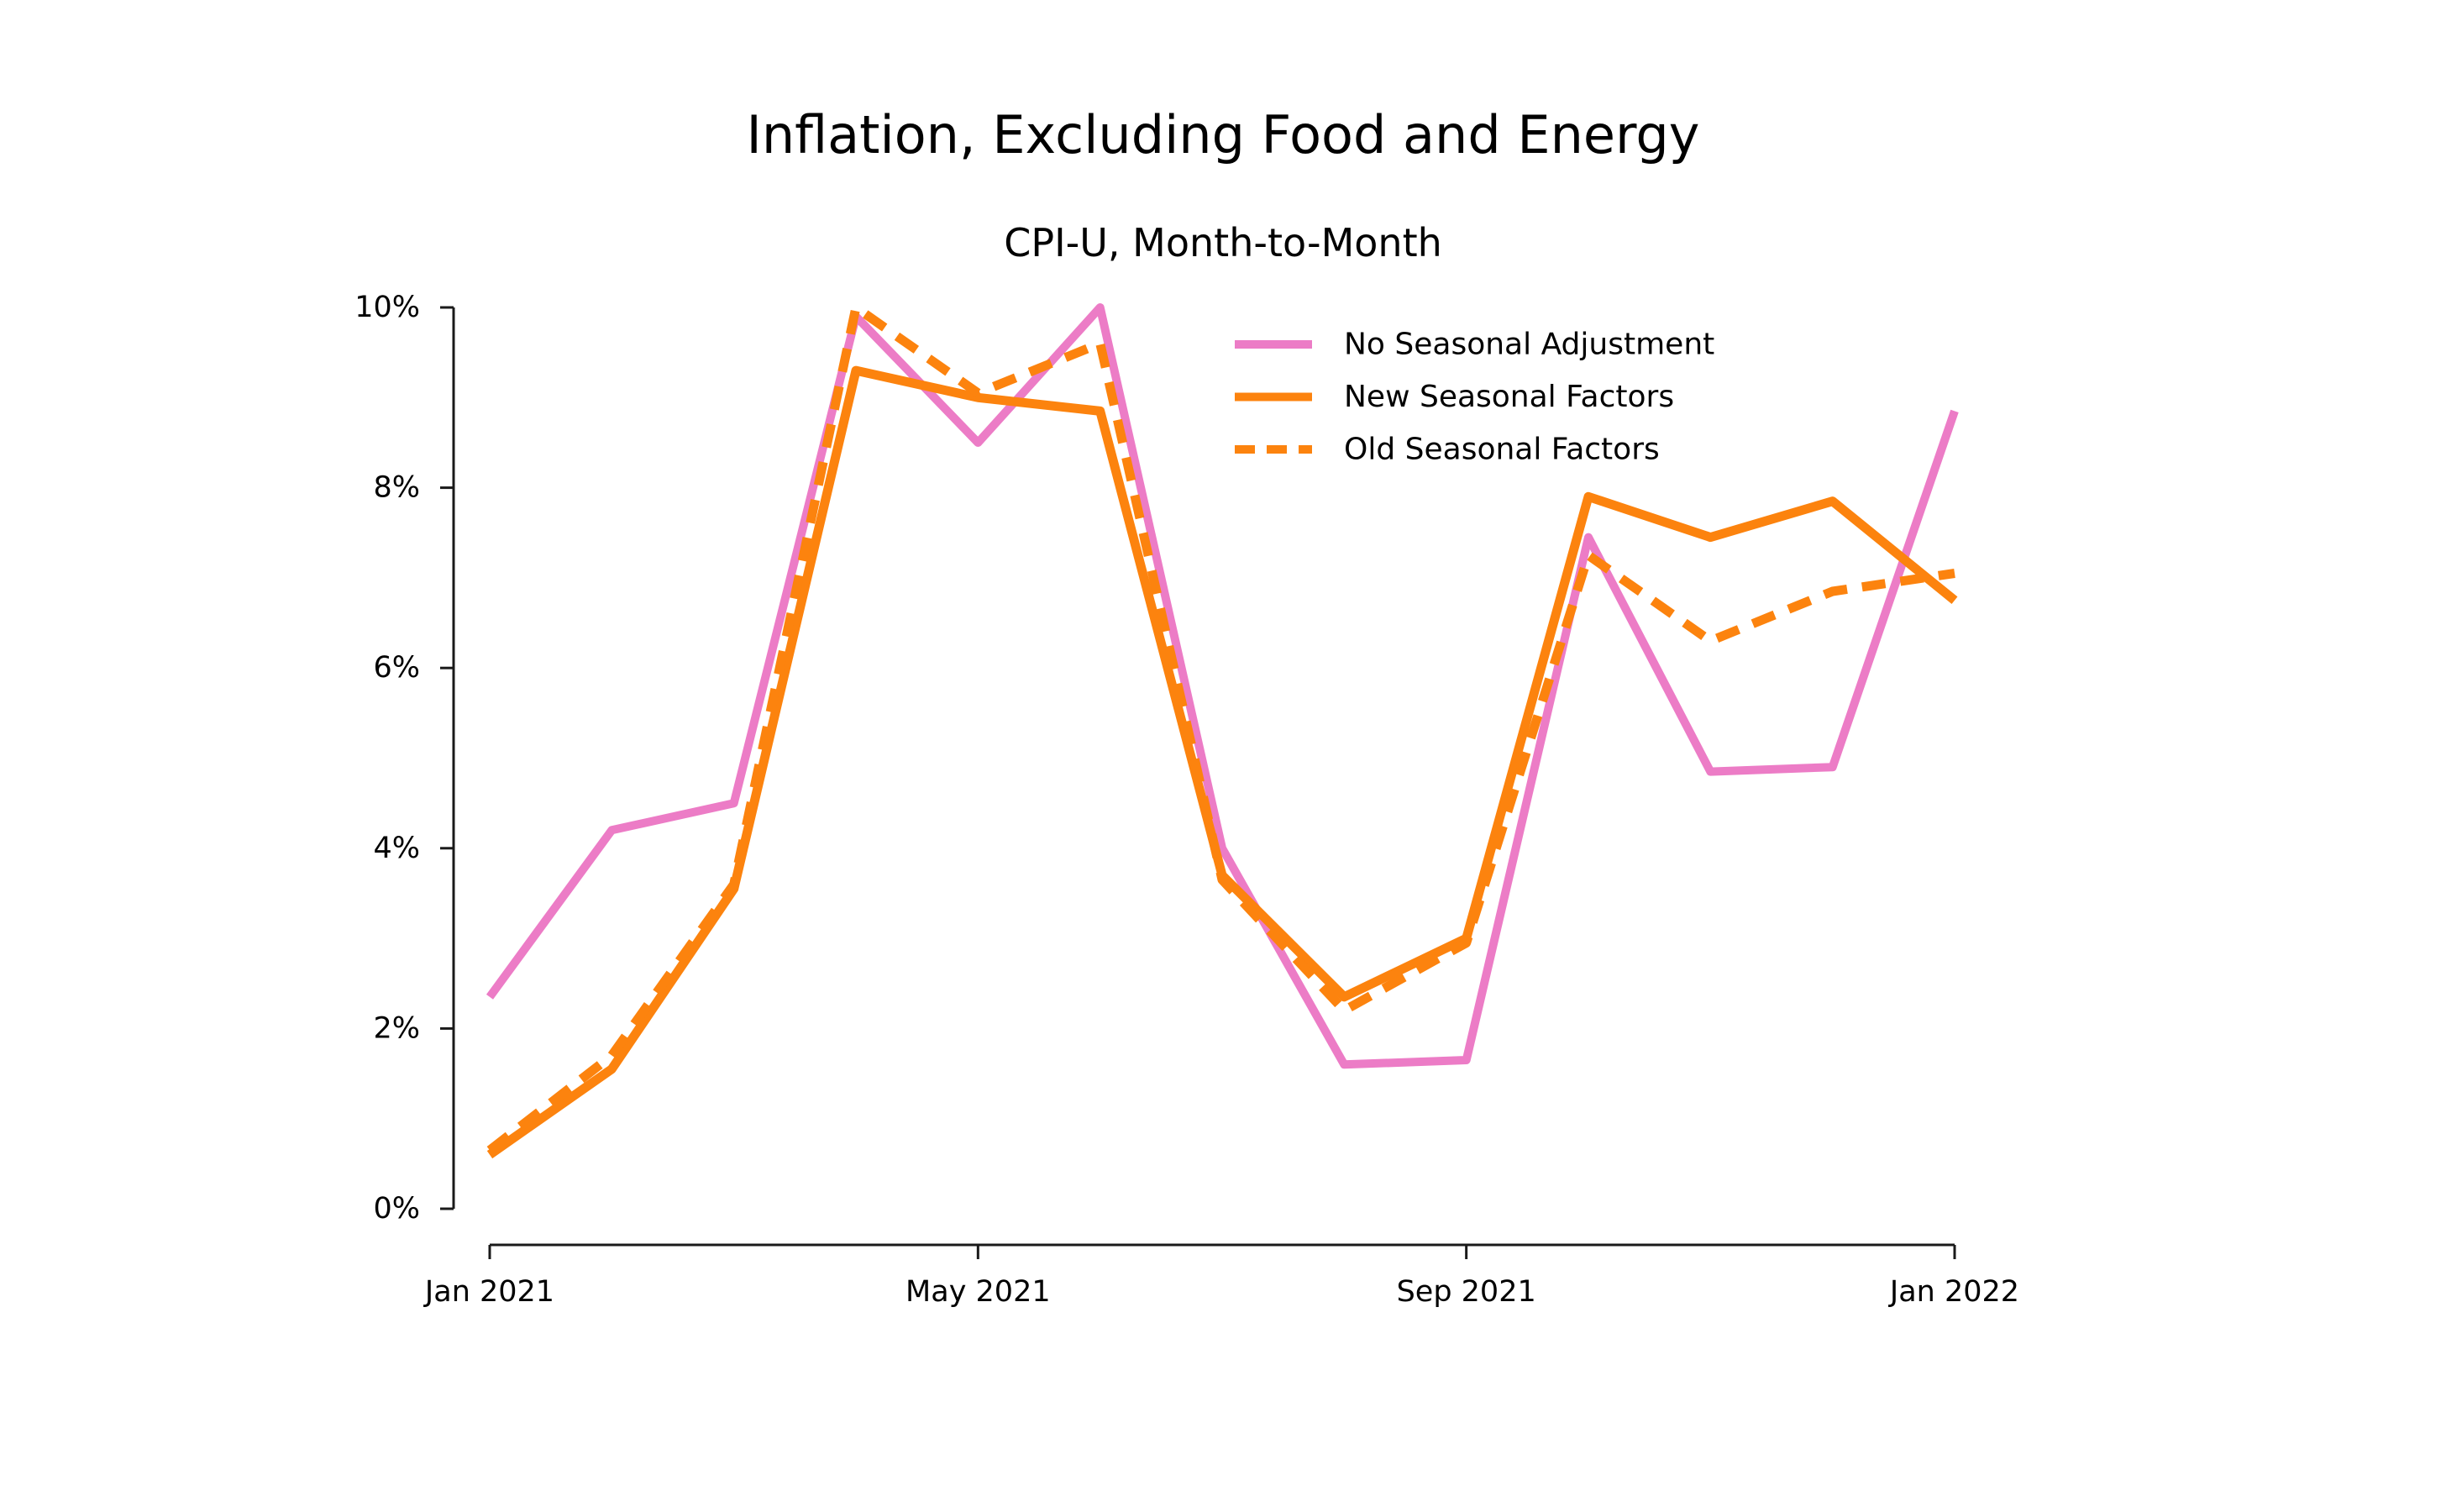 The image size is (2446, 1512). Describe the element at coordinates (397, 1209) in the screenshot. I see `y-tick-label: 0%` at that location.